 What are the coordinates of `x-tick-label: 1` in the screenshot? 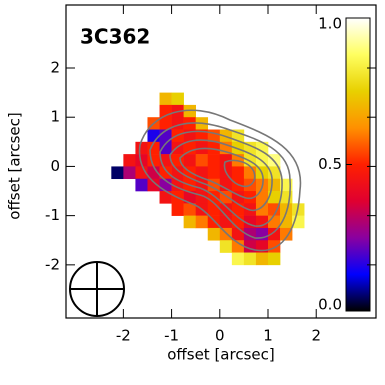 It's located at (268, 336).